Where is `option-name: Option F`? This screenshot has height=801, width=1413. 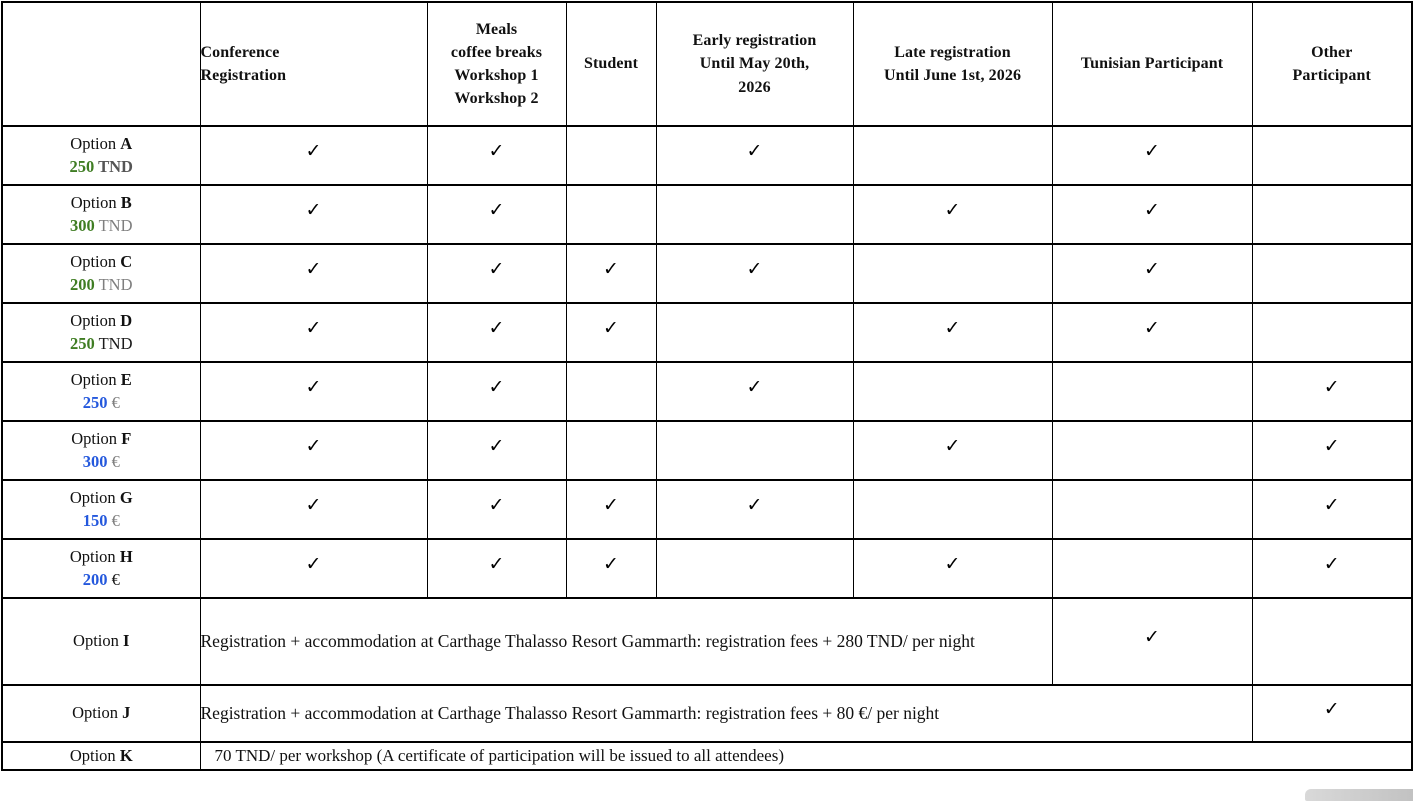 option-name: Option F is located at coordinates (101, 439).